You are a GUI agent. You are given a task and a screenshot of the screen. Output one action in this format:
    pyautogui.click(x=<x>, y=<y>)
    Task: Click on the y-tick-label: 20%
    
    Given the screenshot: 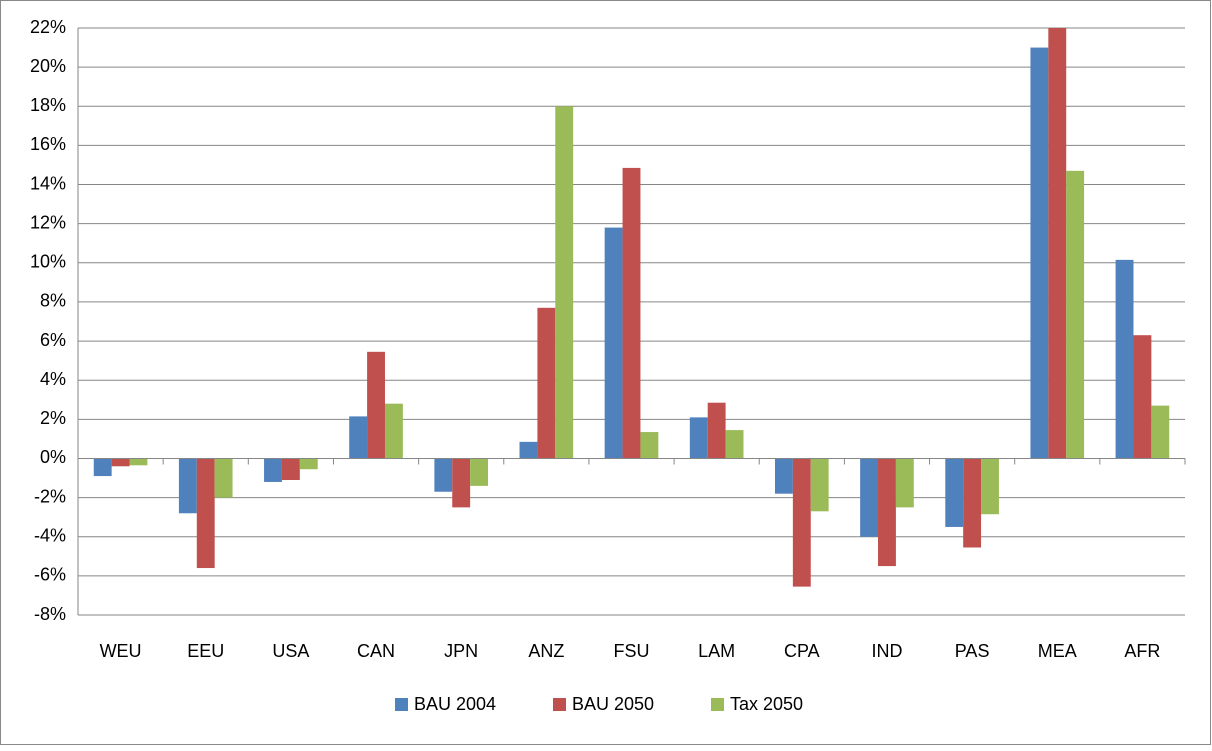 What is the action you would take?
    pyautogui.click(x=48, y=66)
    